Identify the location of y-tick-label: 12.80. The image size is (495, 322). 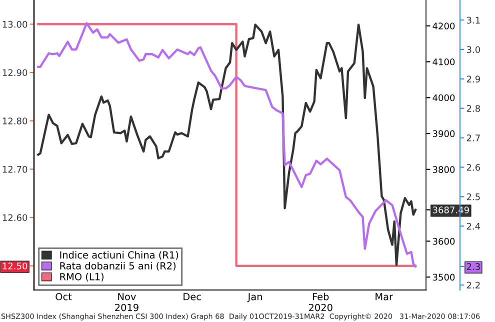
(15, 121).